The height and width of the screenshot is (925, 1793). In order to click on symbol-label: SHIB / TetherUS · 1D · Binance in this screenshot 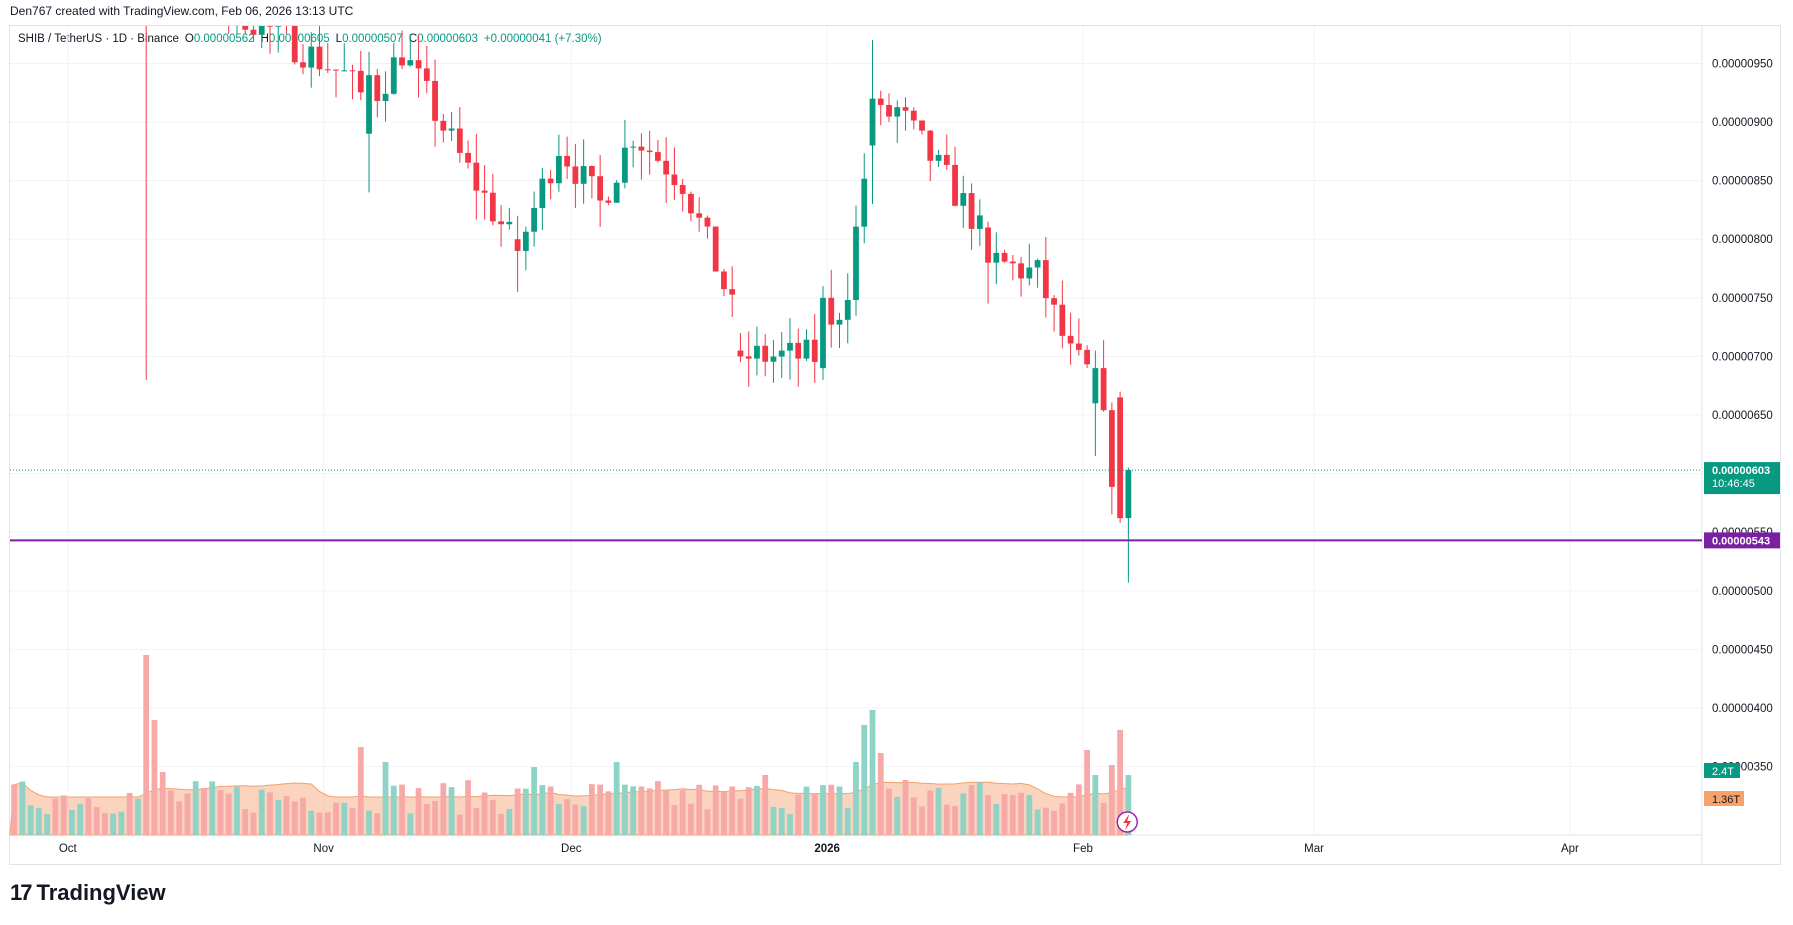, I will do `click(98, 39)`.